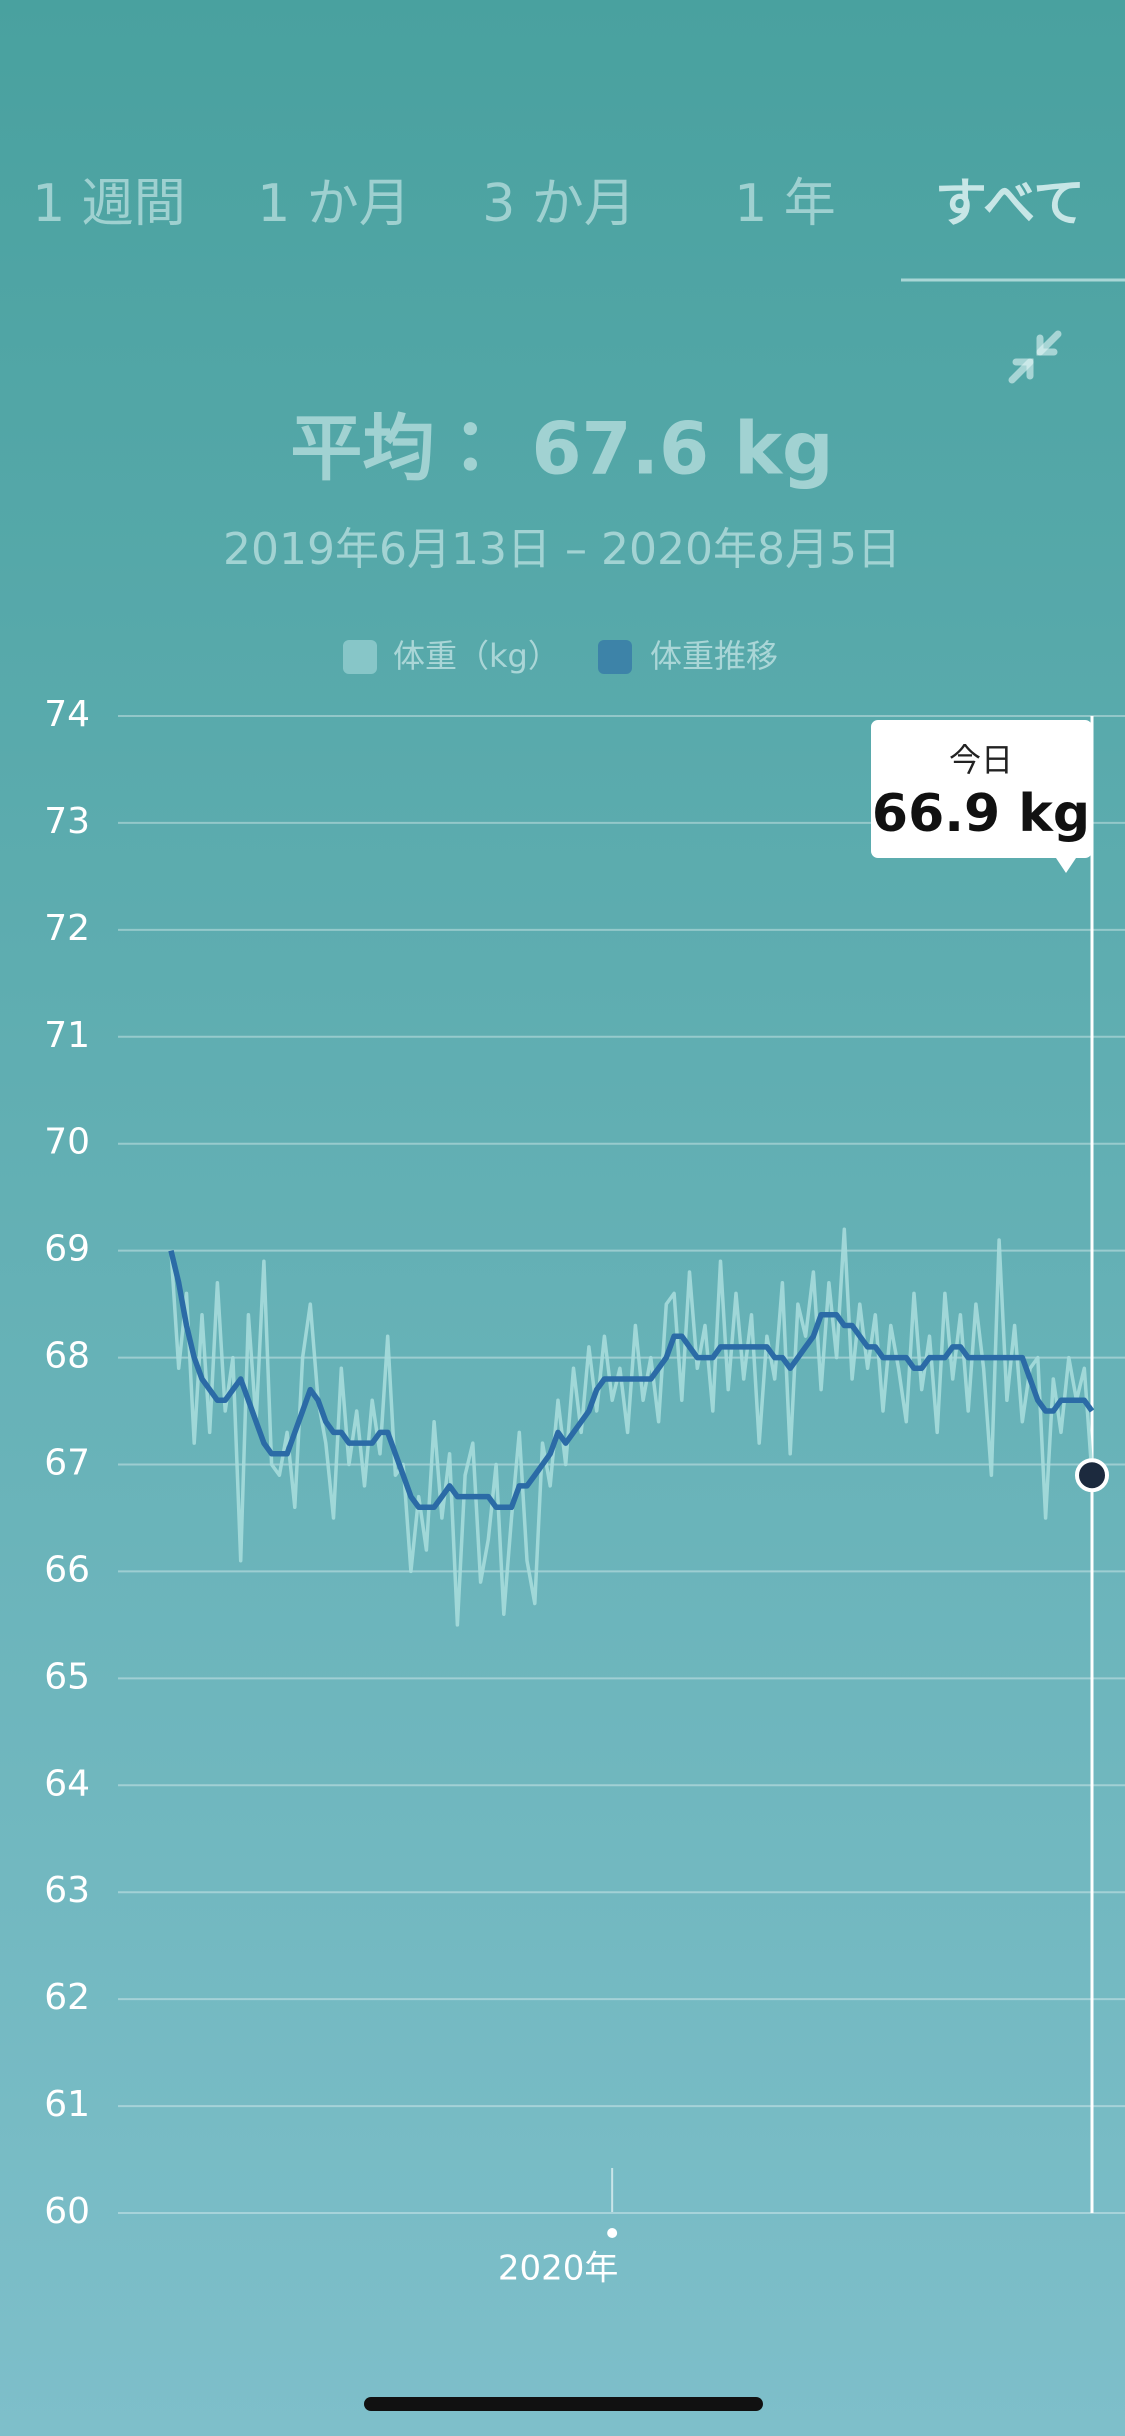 This screenshot has width=1125, height=2436. I want to click on home-indicator, so click(563, 2404).